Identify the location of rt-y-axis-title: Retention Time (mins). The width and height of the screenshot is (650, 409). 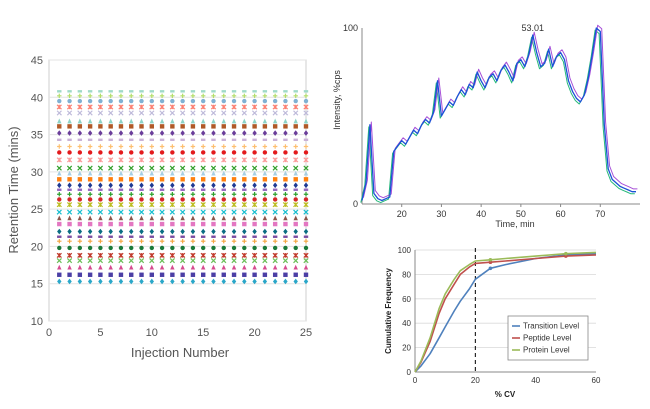
(13, 189).